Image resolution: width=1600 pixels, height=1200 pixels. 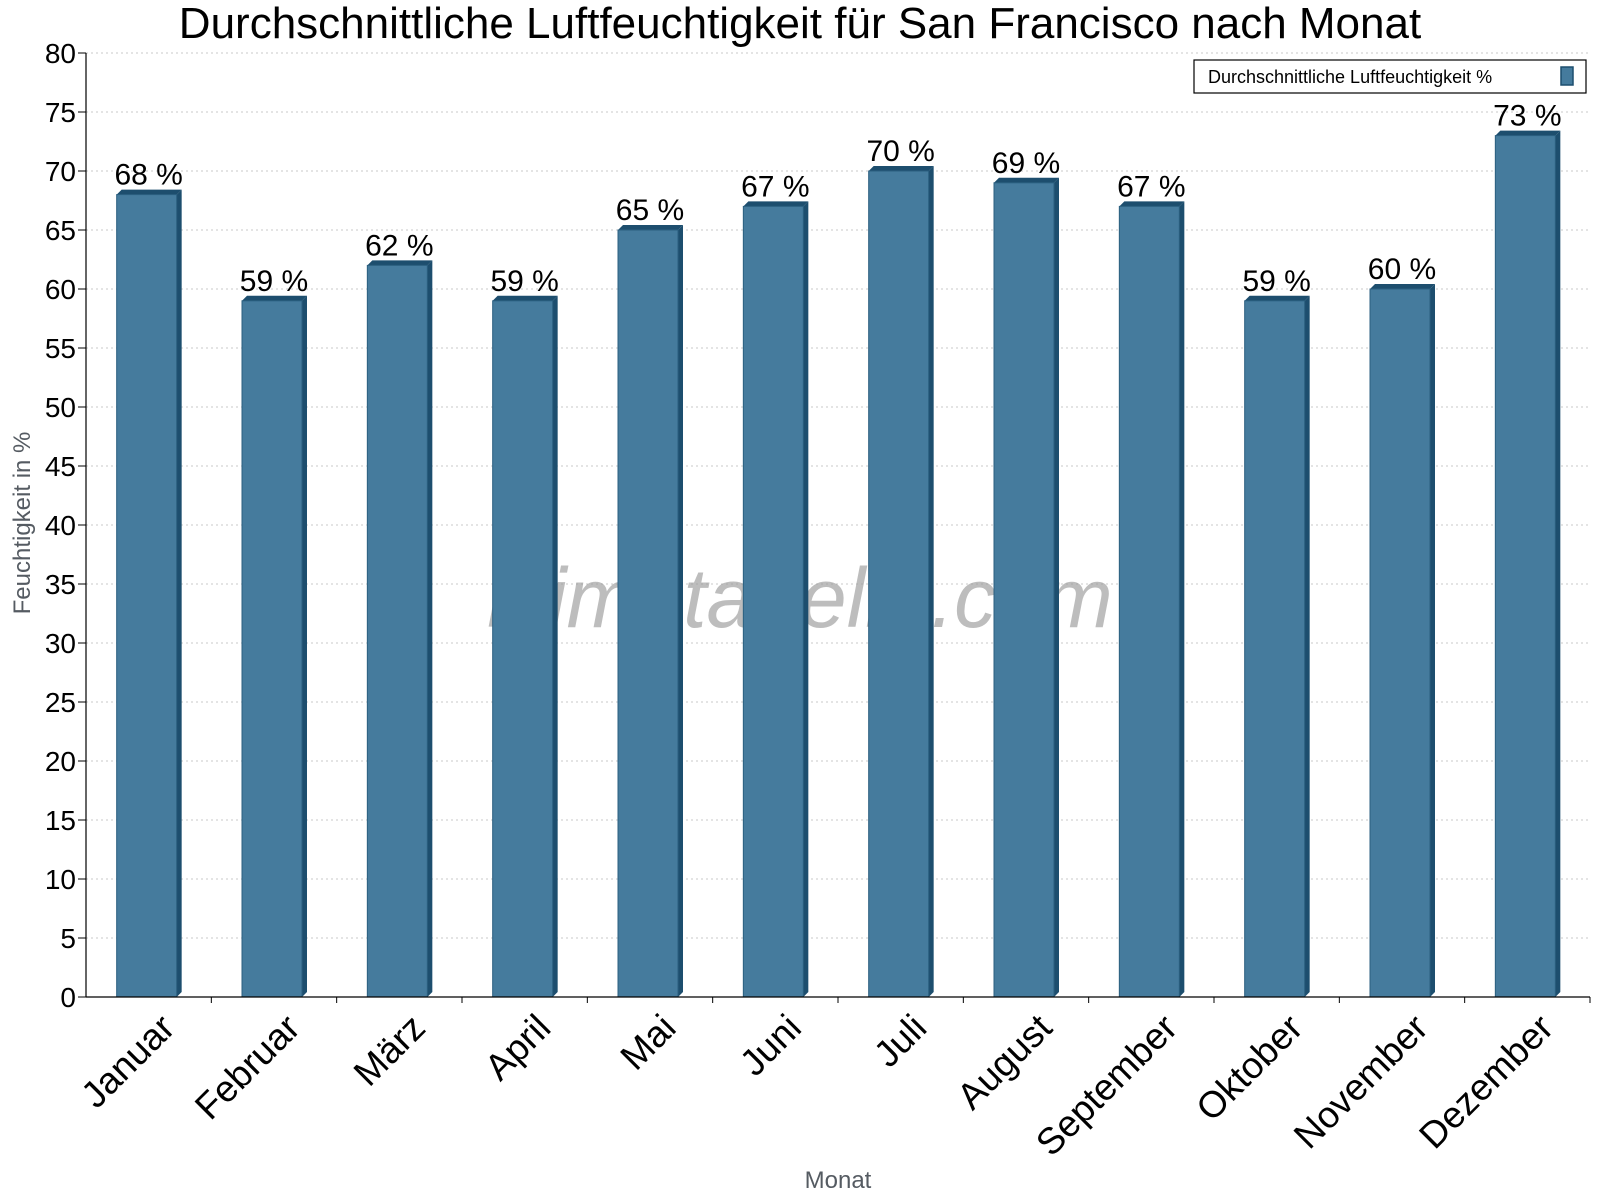 What do you see at coordinates (60, 820) in the screenshot?
I see `y-tick-label: 15` at bounding box center [60, 820].